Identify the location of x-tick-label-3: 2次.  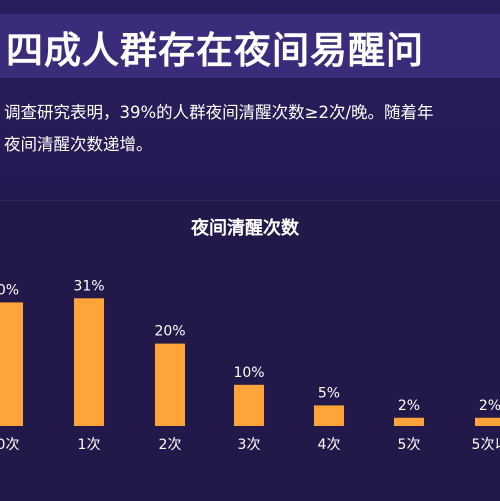
(170, 445).